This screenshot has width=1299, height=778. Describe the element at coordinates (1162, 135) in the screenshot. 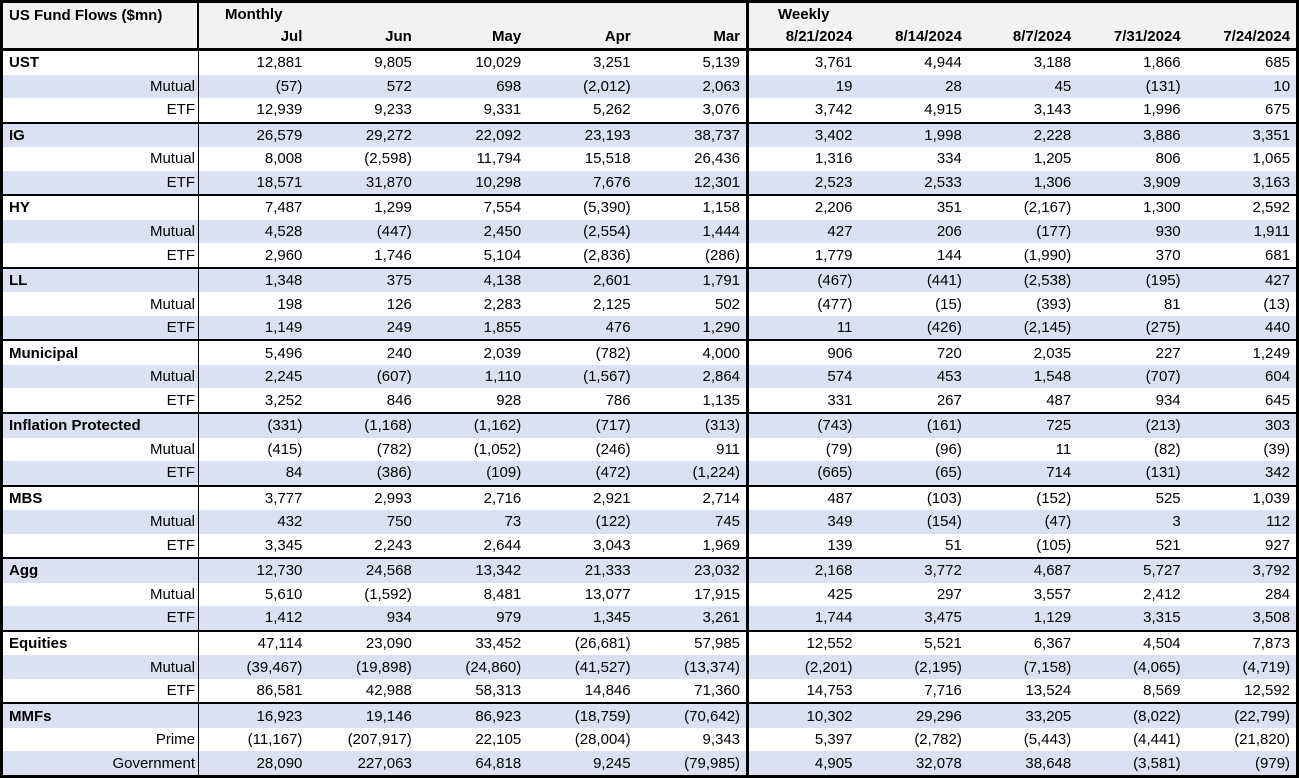

I see `cell: 3,886` at that location.